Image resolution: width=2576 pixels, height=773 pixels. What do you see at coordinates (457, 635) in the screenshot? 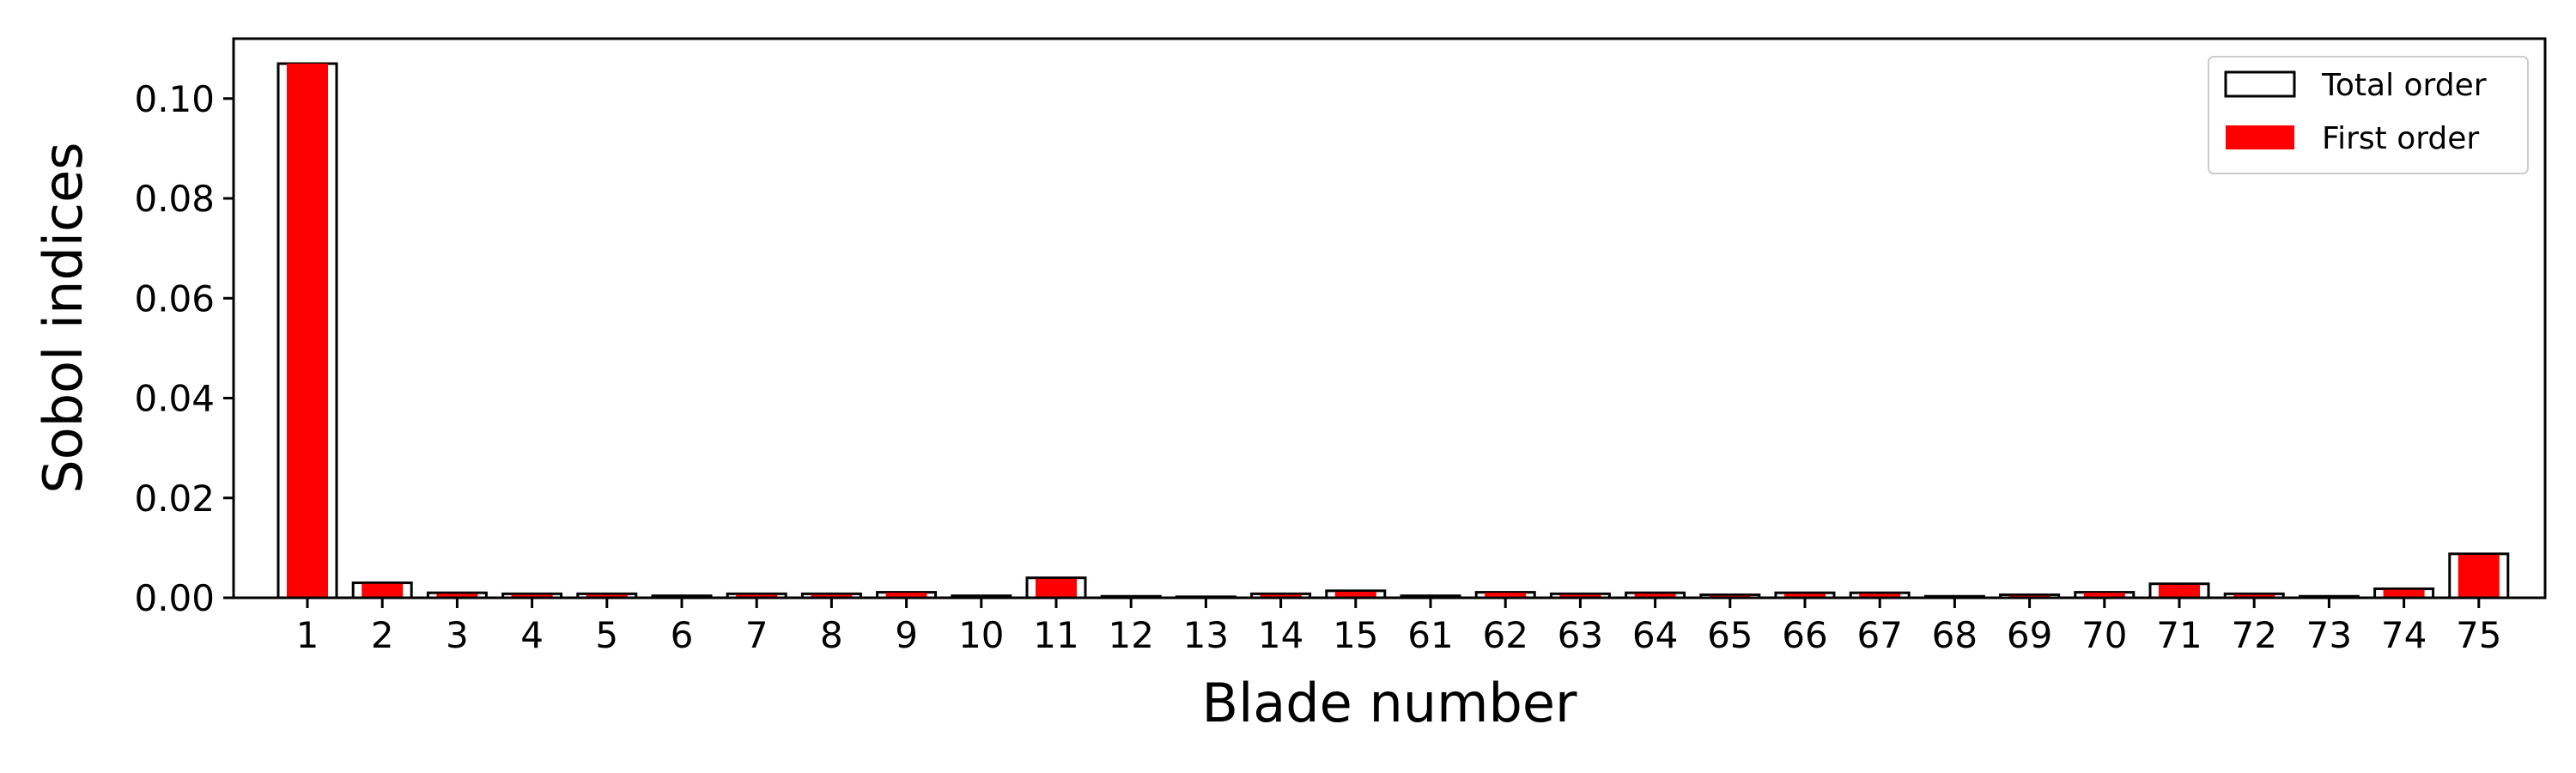
I see `x-tick-label: 3` at bounding box center [457, 635].